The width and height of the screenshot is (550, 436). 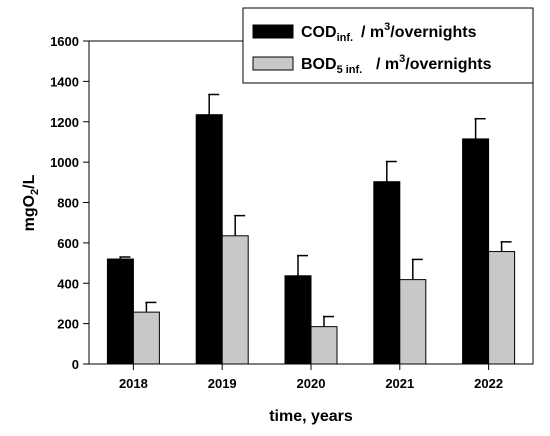 What do you see at coordinates (311, 383) in the screenshot?
I see `x-tick-label: 2020` at bounding box center [311, 383].